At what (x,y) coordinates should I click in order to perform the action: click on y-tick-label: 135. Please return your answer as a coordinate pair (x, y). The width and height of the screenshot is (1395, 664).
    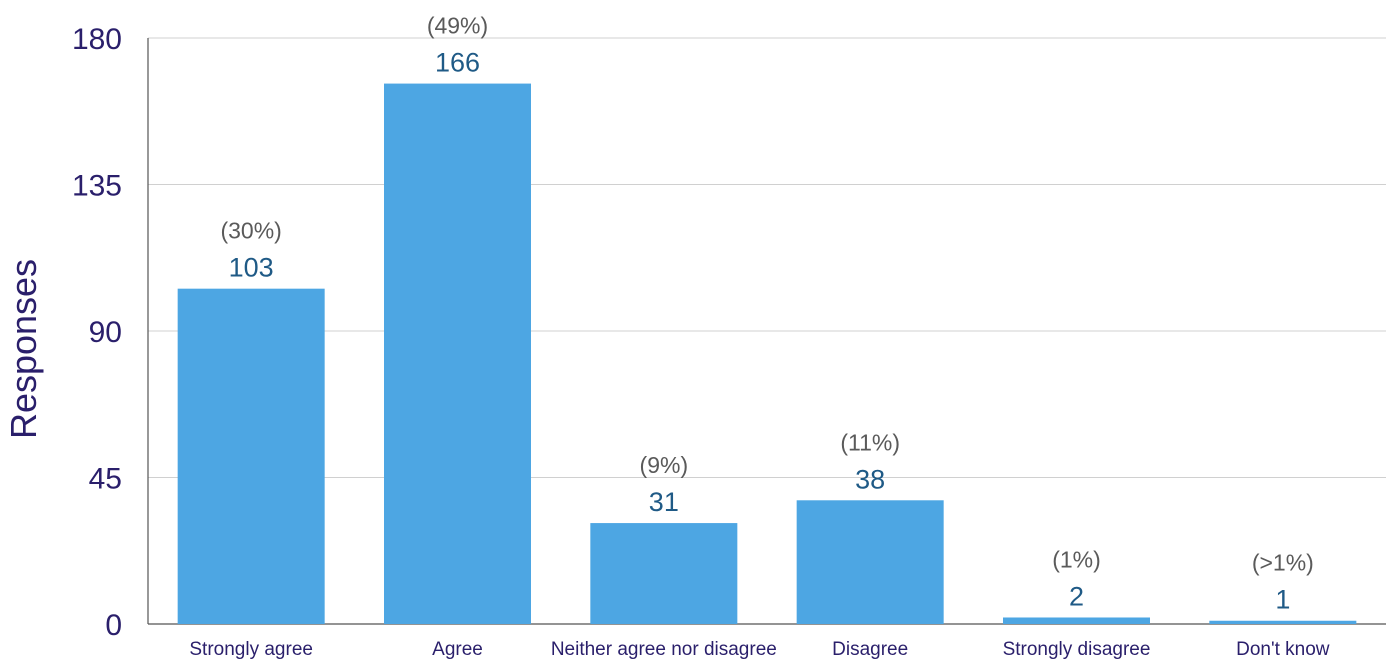
    Looking at the image, I should click on (97, 186).